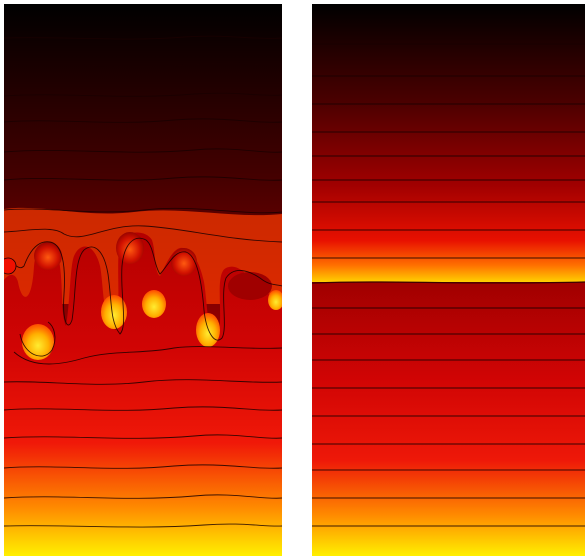 The width and height of the screenshot is (587, 558). I want to click on right-interface, so click(448, 282).